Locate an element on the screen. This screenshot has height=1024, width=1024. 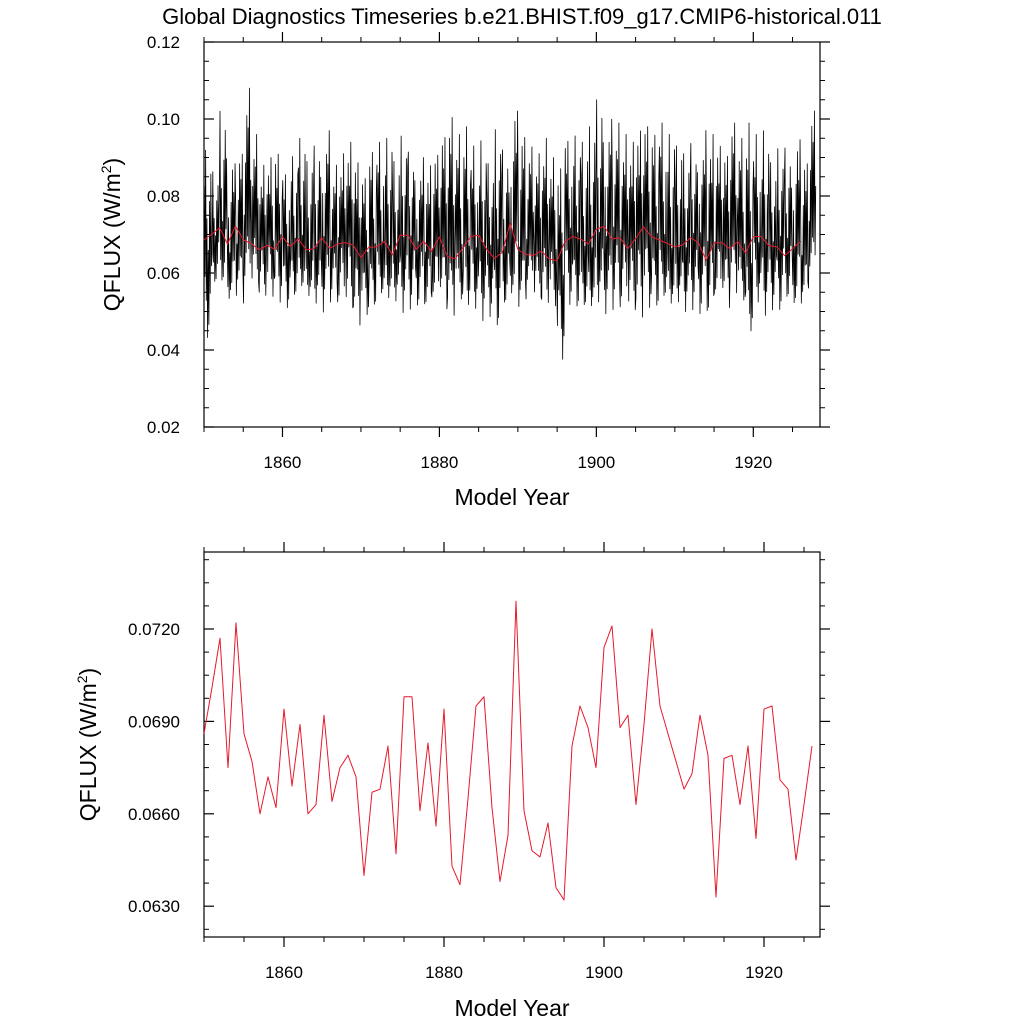
bottom-chart-y-tick-label: 0.0660 is located at coordinates (154, 814).